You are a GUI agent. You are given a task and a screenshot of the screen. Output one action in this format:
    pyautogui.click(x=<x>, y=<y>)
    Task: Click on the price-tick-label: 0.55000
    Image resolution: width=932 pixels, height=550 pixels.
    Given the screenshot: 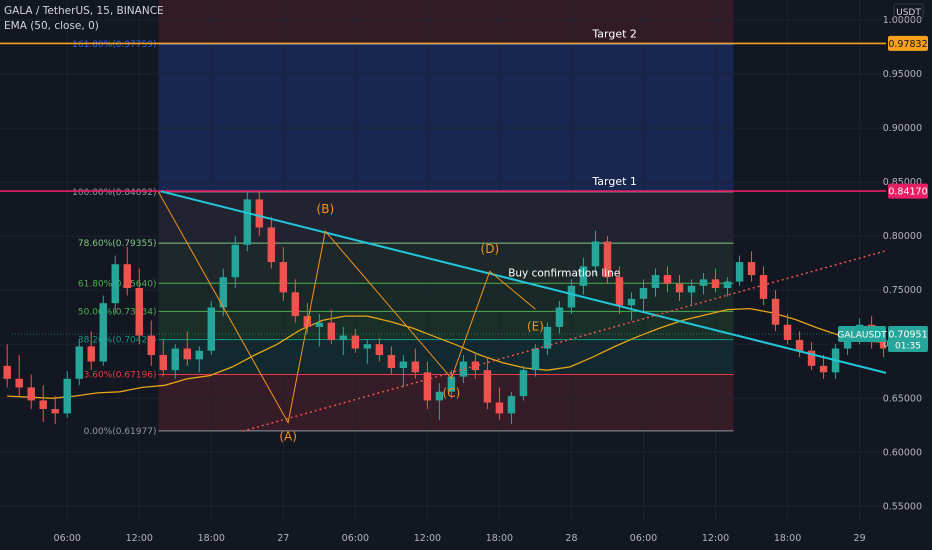 What is the action you would take?
    pyautogui.click(x=902, y=506)
    